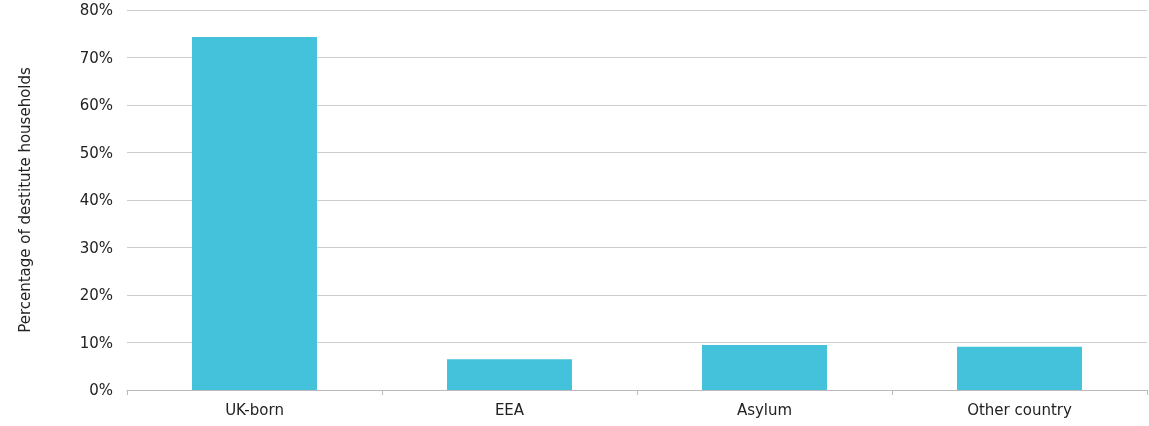  I want to click on x-tick-label: Other country, so click(1019, 409).